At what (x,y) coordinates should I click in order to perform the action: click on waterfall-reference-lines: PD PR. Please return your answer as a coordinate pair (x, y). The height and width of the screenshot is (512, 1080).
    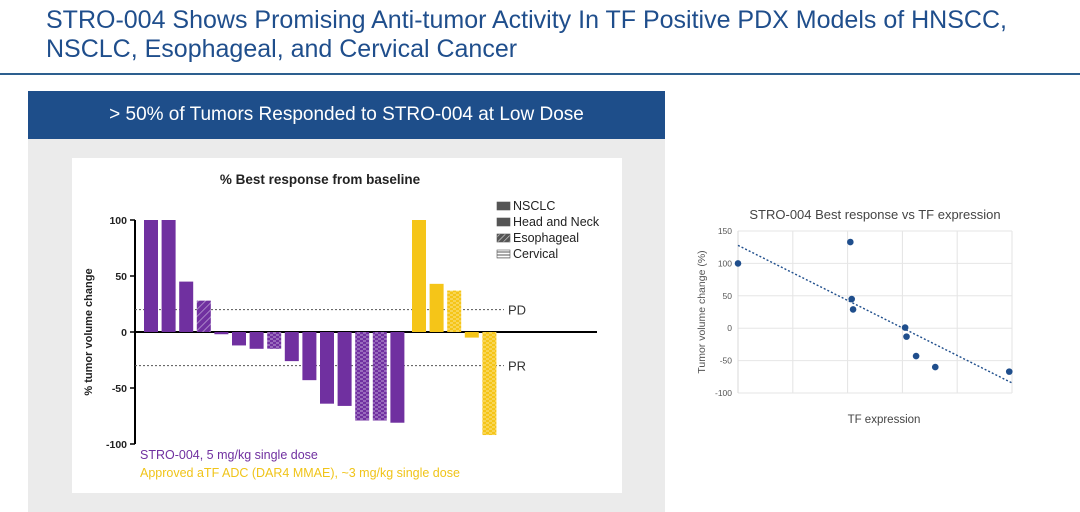
    Looking at the image, I should click on (330, 338).